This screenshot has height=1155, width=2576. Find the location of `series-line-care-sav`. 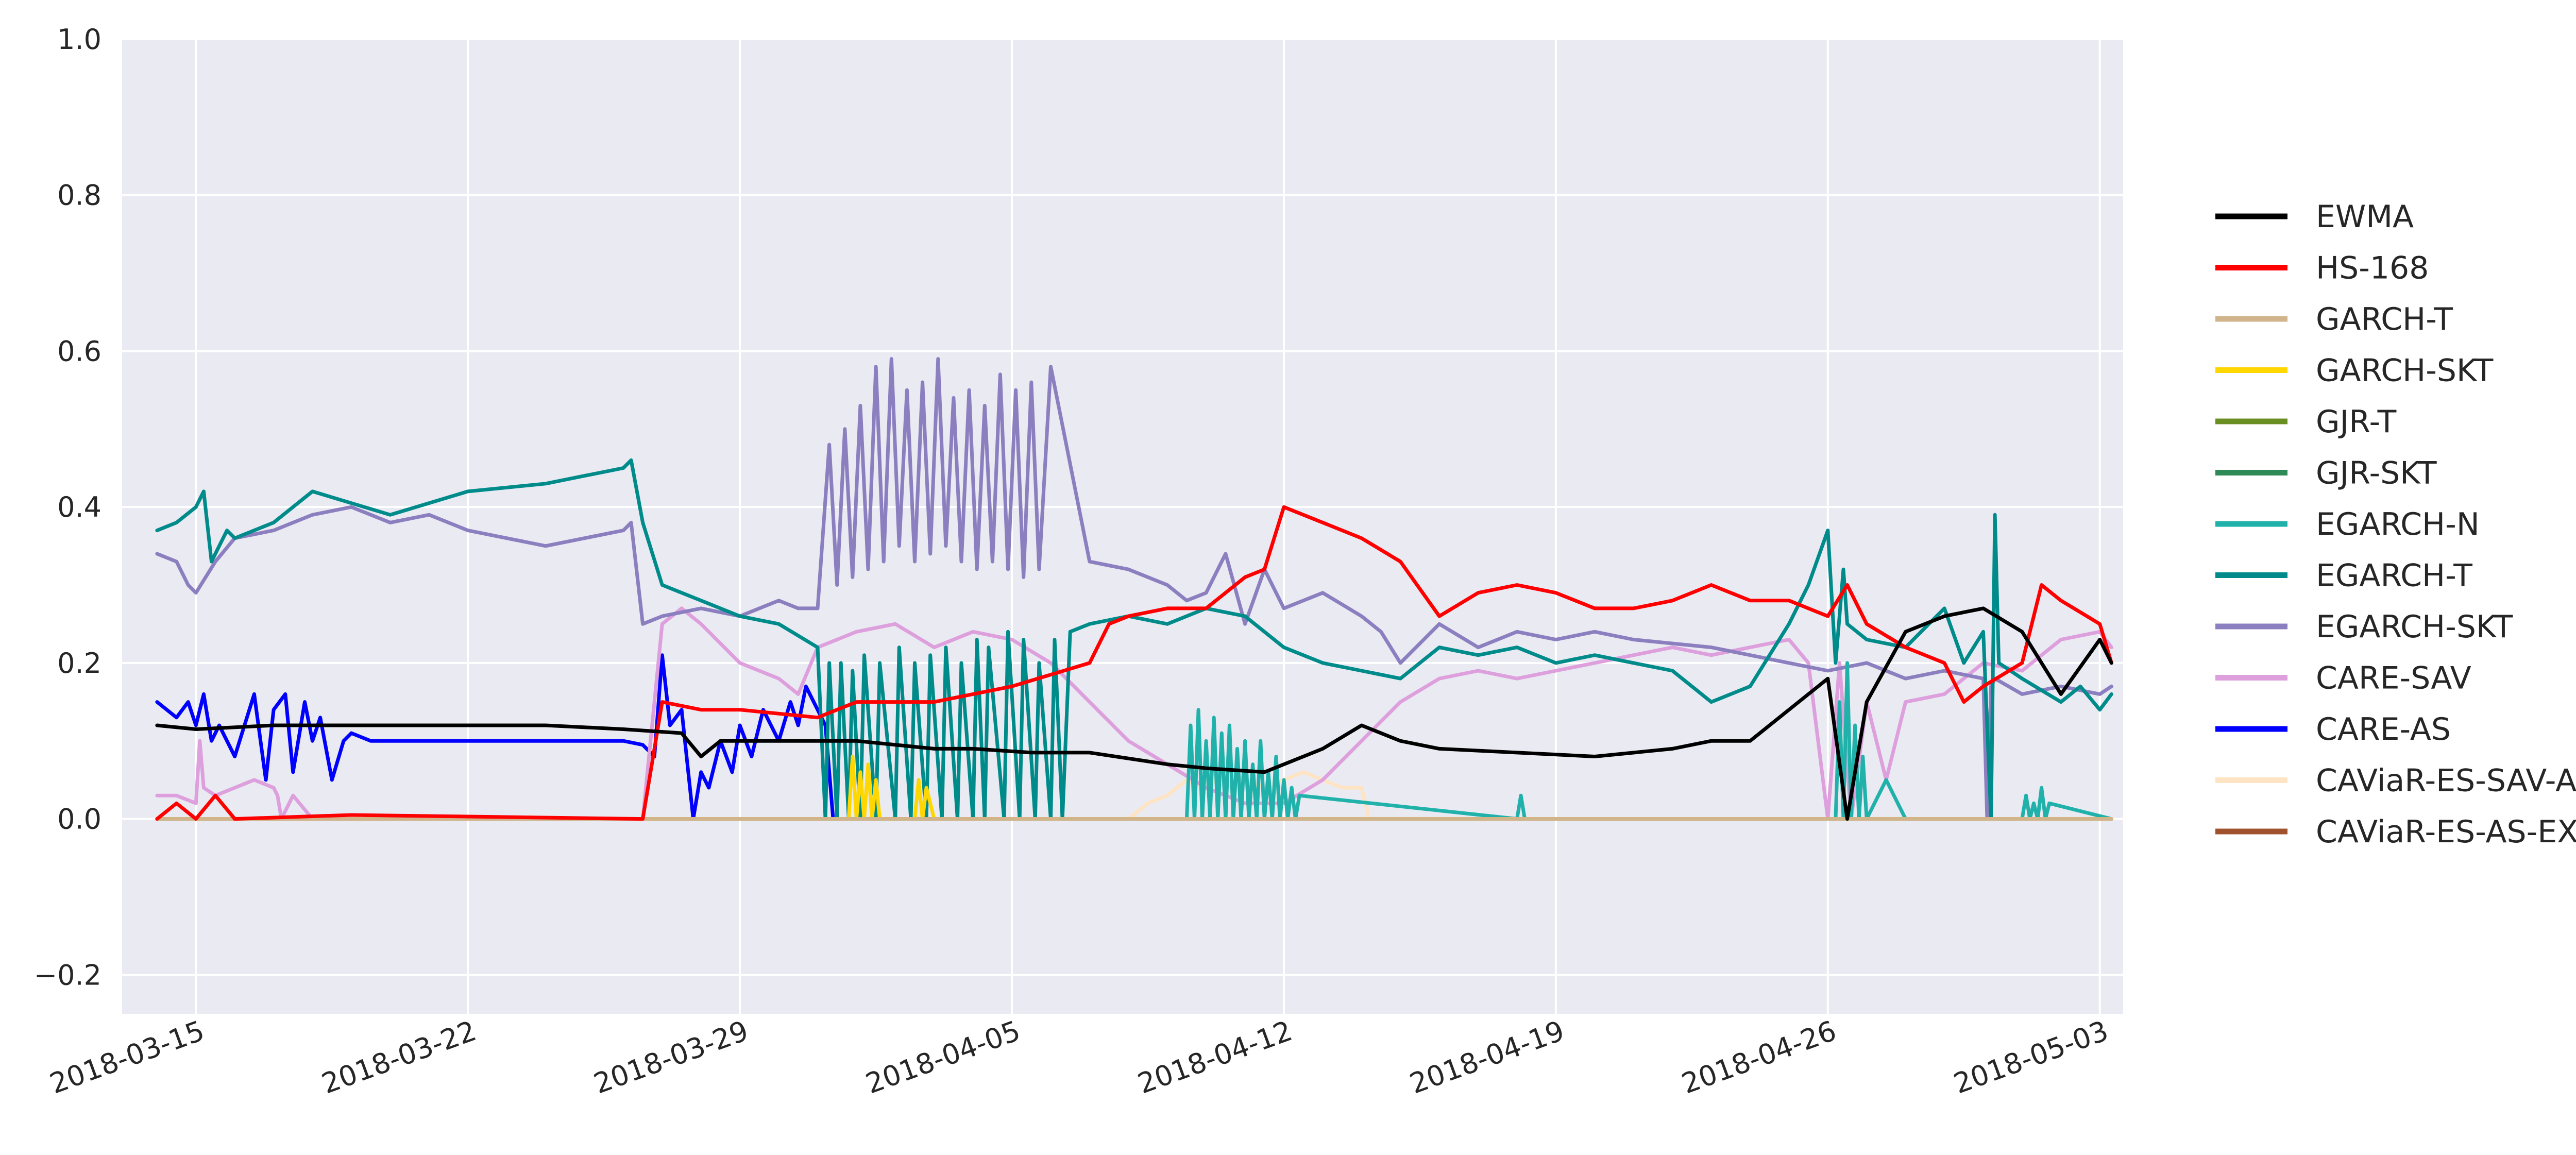

series-line-care-sav is located at coordinates (1134, 713).